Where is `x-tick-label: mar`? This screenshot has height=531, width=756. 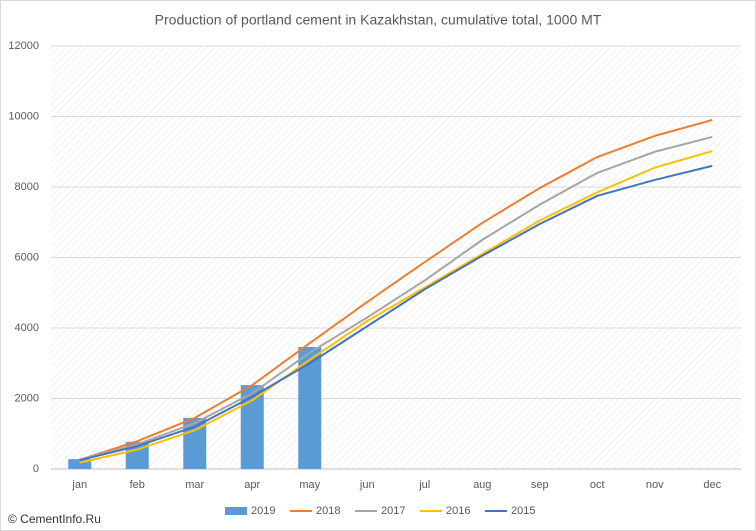 x-tick-label: mar is located at coordinates (194, 485).